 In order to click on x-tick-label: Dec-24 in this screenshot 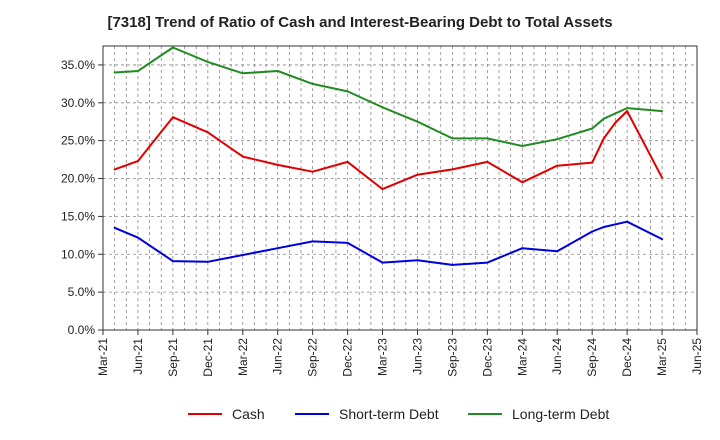, I will do `click(627, 357)`.